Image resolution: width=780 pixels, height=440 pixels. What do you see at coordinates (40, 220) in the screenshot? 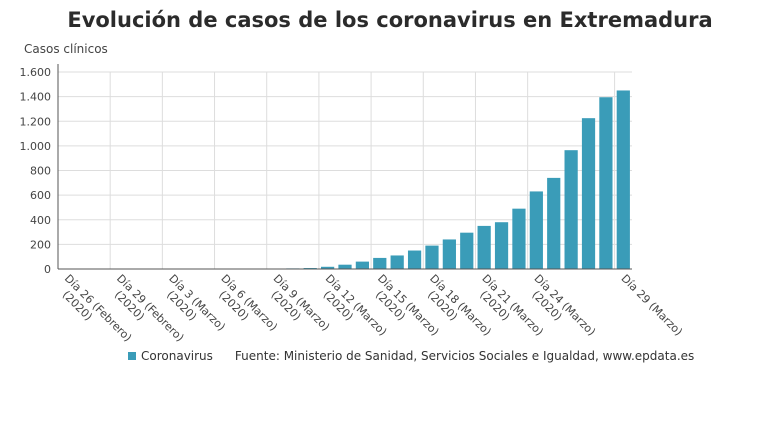
I see `y-tick-label: 400` at bounding box center [40, 220].